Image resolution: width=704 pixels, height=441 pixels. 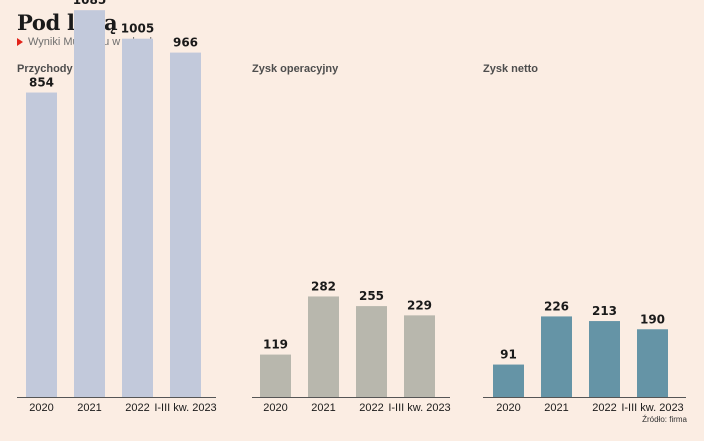 I want to click on tick-label-operating-profit-2: 2022, so click(x=371, y=408).